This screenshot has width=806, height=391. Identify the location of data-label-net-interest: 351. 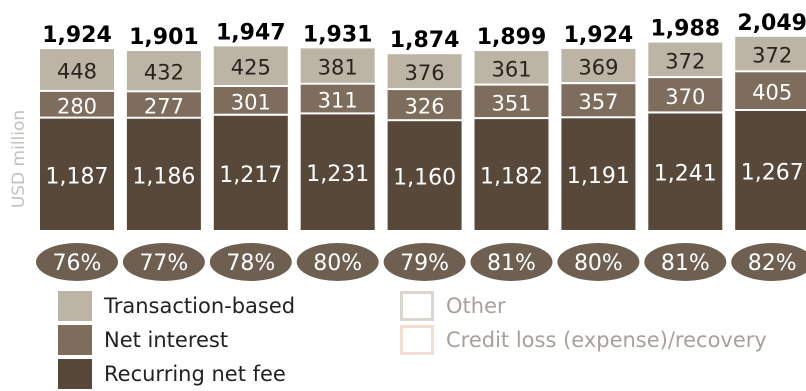
(511, 103).